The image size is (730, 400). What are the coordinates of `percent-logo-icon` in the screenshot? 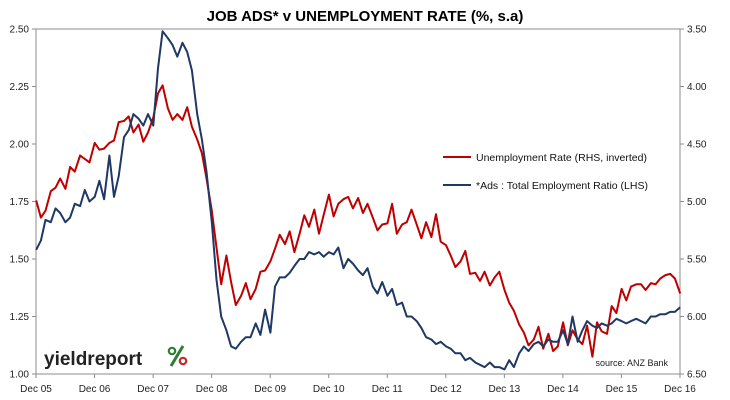 It's located at (177, 356).